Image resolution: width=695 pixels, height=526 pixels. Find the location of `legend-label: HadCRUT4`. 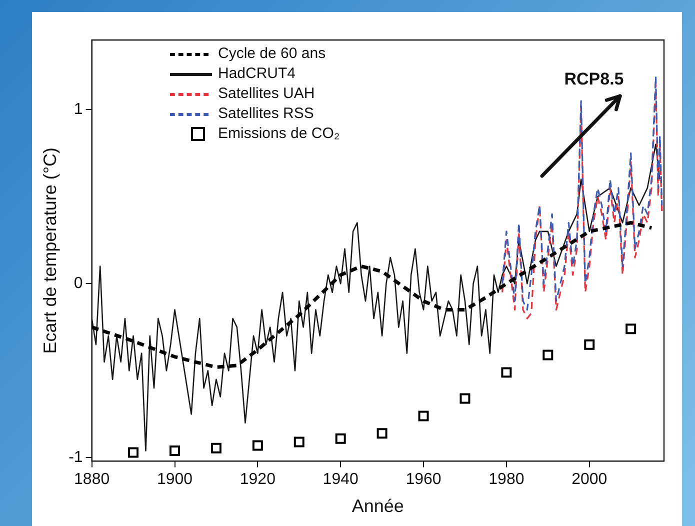

legend-label: HadCRUT4 is located at coordinates (257, 73).